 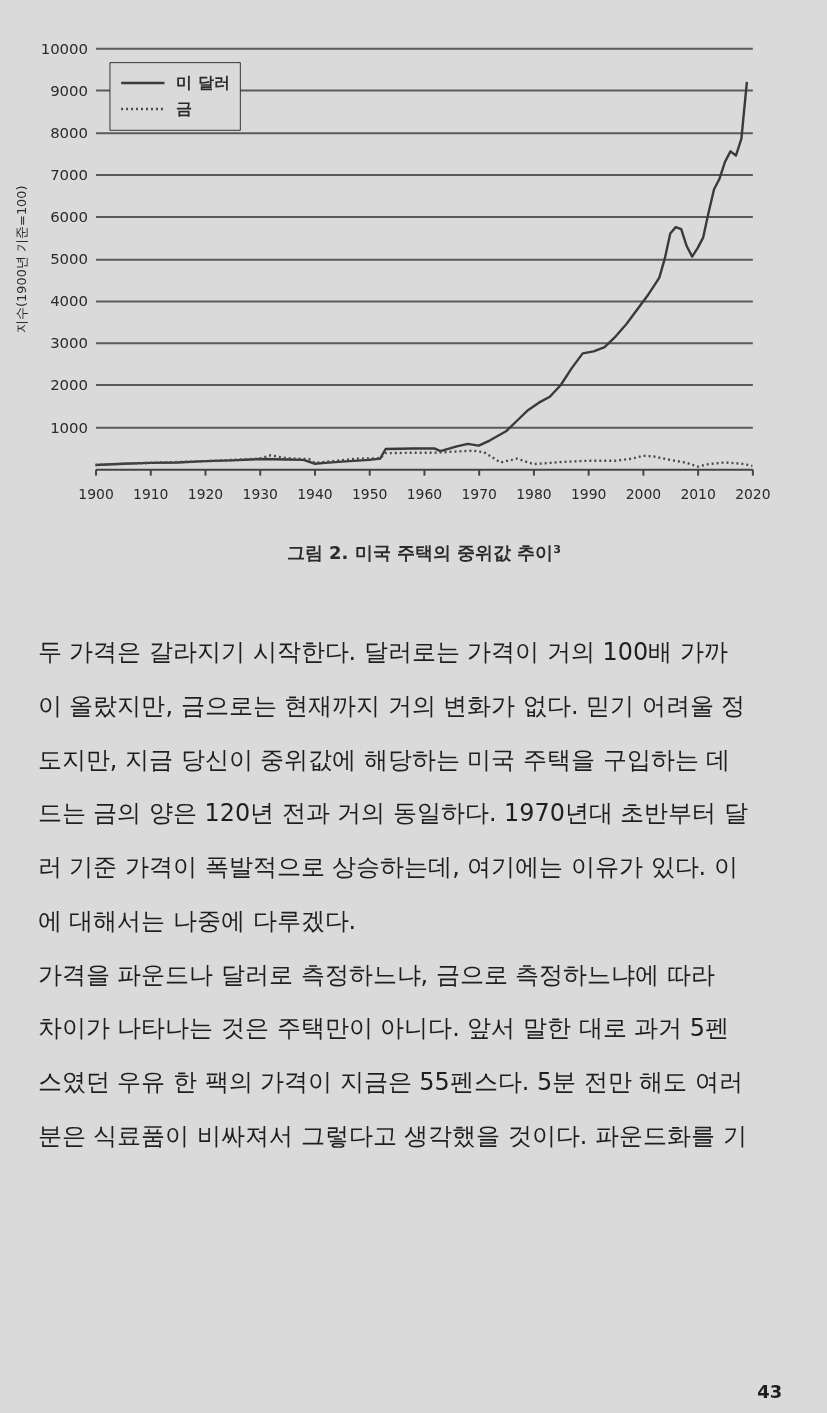 I want to click on y-tick-label: 1000, so click(x=69, y=427).